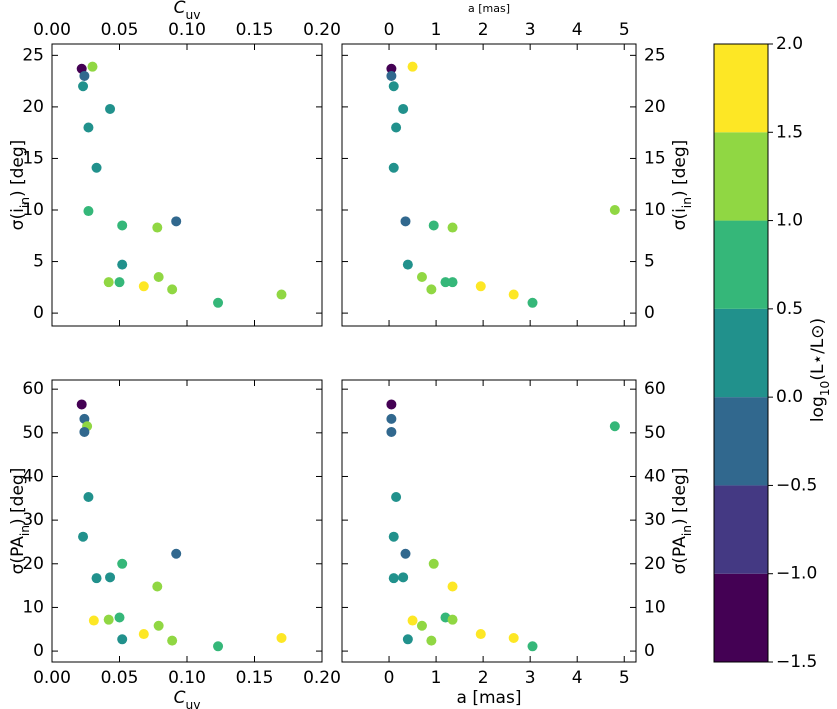 The width and height of the screenshot is (837, 709). I want to click on colorbar-tick-label: −1.0, so click(796, 574).